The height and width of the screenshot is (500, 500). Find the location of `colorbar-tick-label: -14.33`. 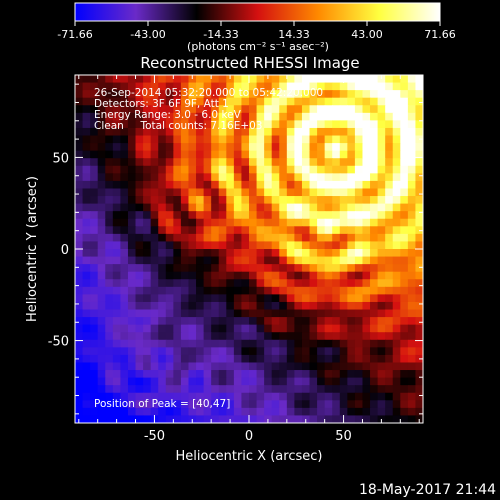

colorbar-tick-label: -14.33 is located at coordinates (220, 34).